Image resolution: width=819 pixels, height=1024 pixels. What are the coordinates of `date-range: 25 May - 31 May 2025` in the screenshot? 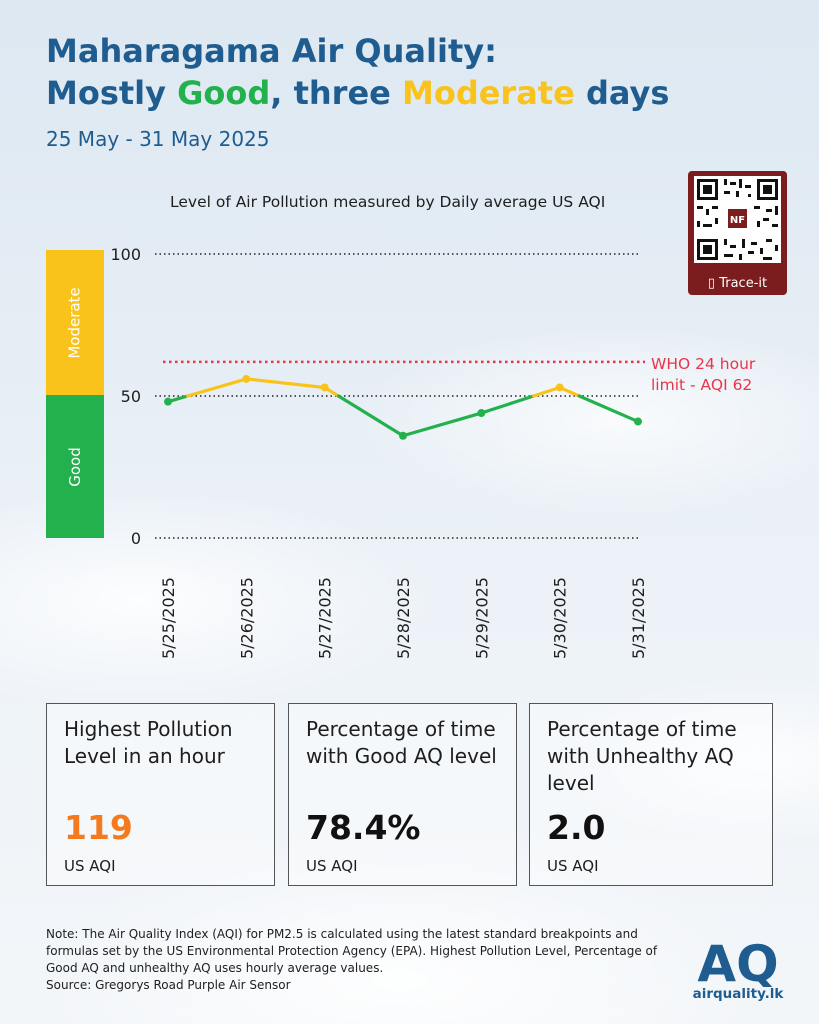 It's located at (158, 139).